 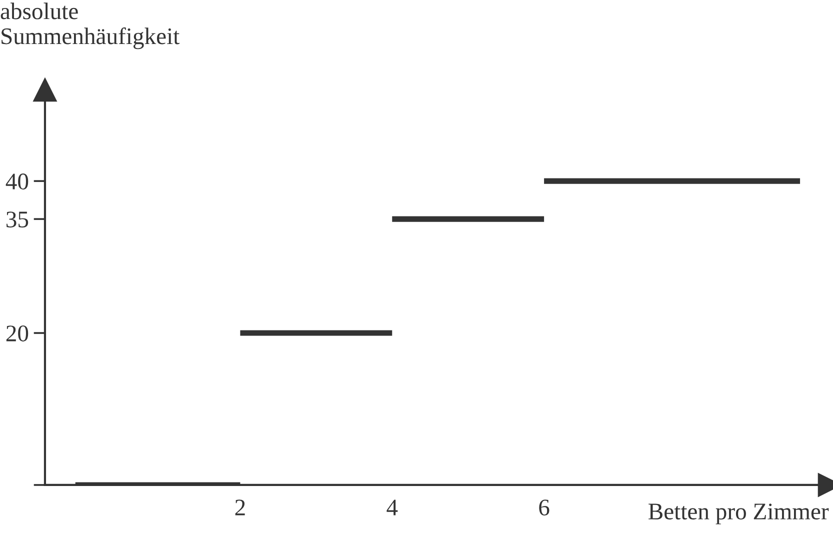 I want to click on y-tick-label: 35, so click(x=17, y=220).